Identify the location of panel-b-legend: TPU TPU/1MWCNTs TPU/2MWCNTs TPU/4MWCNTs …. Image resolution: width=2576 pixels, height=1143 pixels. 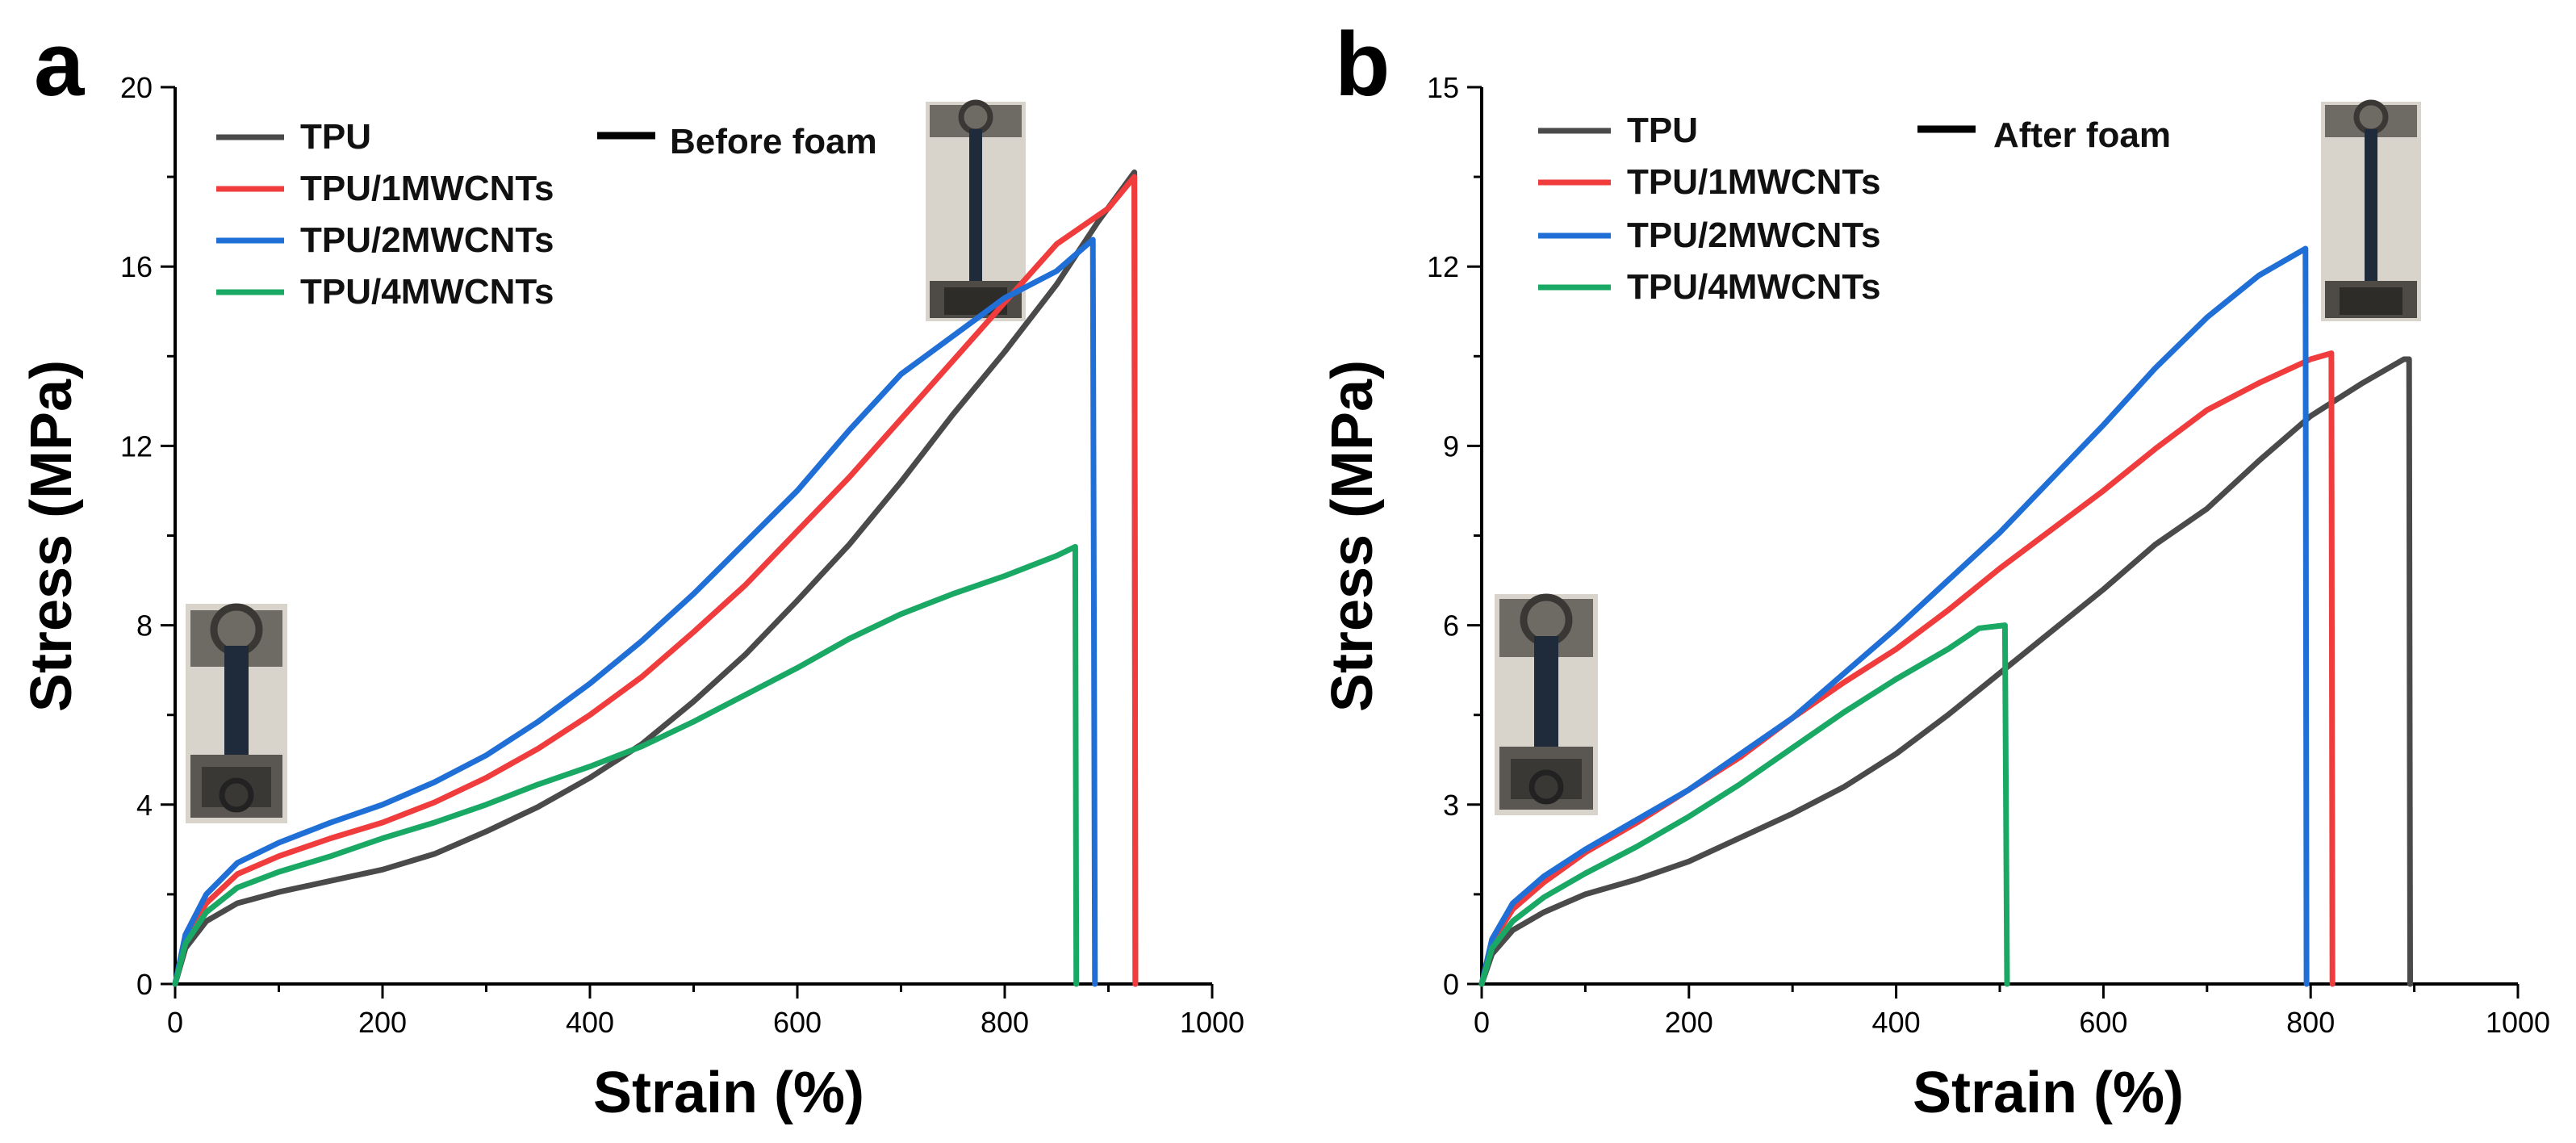
(1854, 209).